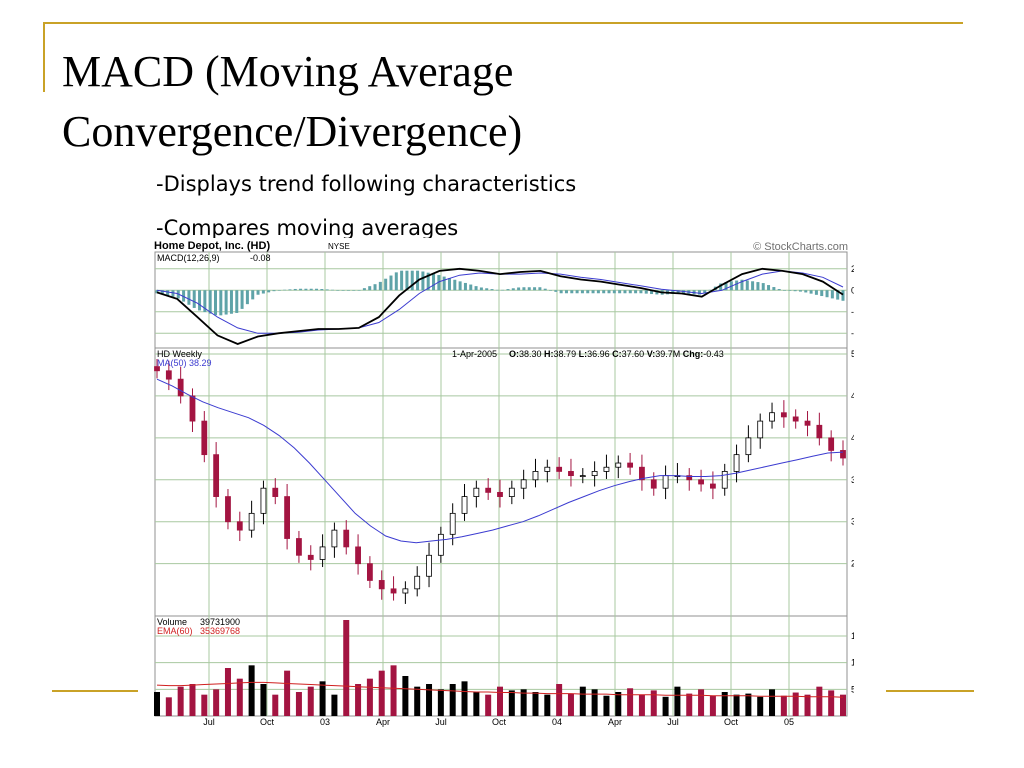 The width and height of the screenshot is (1024, 768). What do you see at coordinates (184, 363) in the screenshot?
I see `ma-label: MA(50) 38.29` at bounding box center [184, 363].